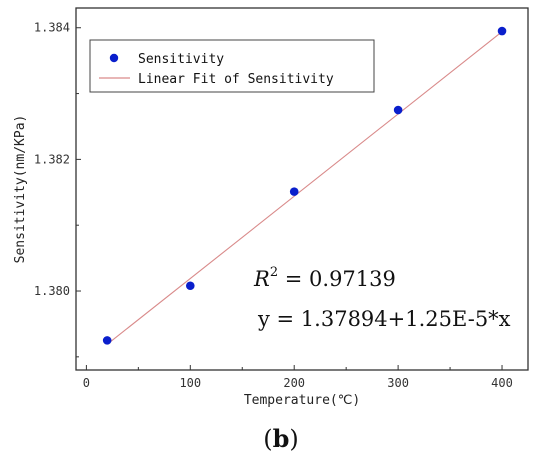 This screenshot has height=460, width=550. I want to click on y-axis-ticks: 1.380 1.382 1.384, so click(57, 189).